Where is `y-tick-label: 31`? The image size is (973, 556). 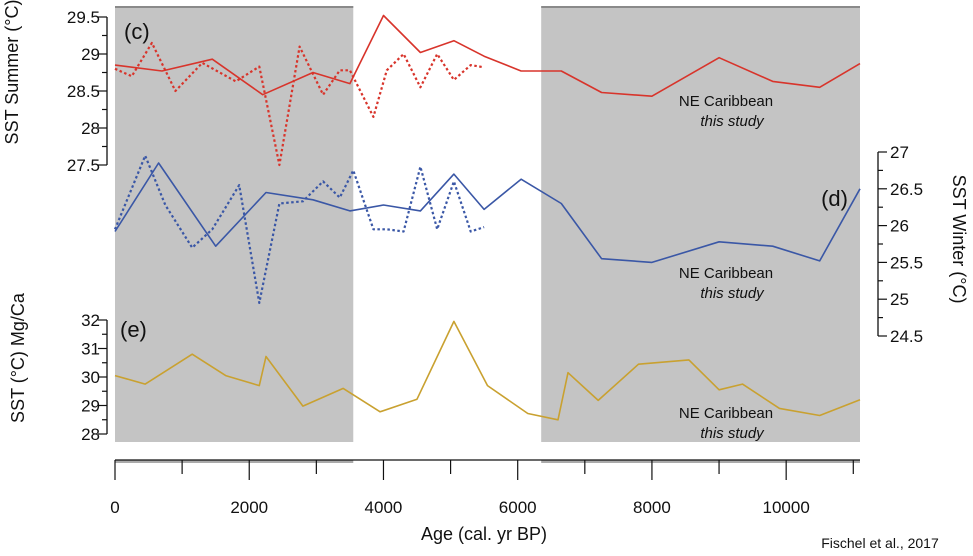 y-tick-label: 31 is located at coordinates (90, 349).